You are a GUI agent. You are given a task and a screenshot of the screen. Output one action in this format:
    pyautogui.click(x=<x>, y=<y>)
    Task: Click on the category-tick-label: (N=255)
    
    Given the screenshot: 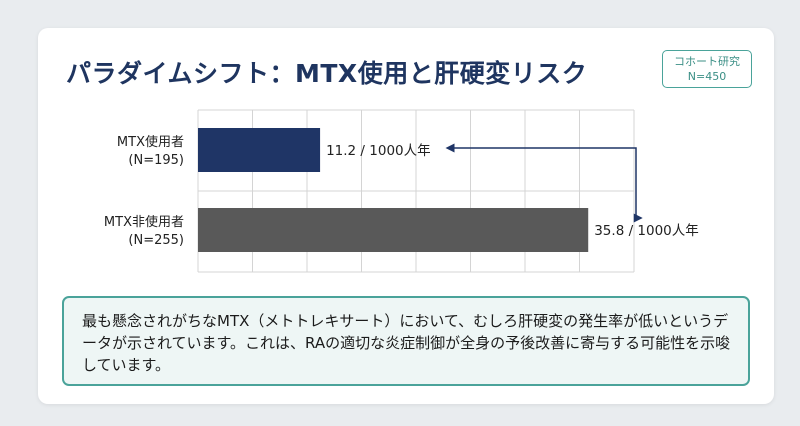 What is the action you would take?
    pyautogui.click(x=156, y=240)
    